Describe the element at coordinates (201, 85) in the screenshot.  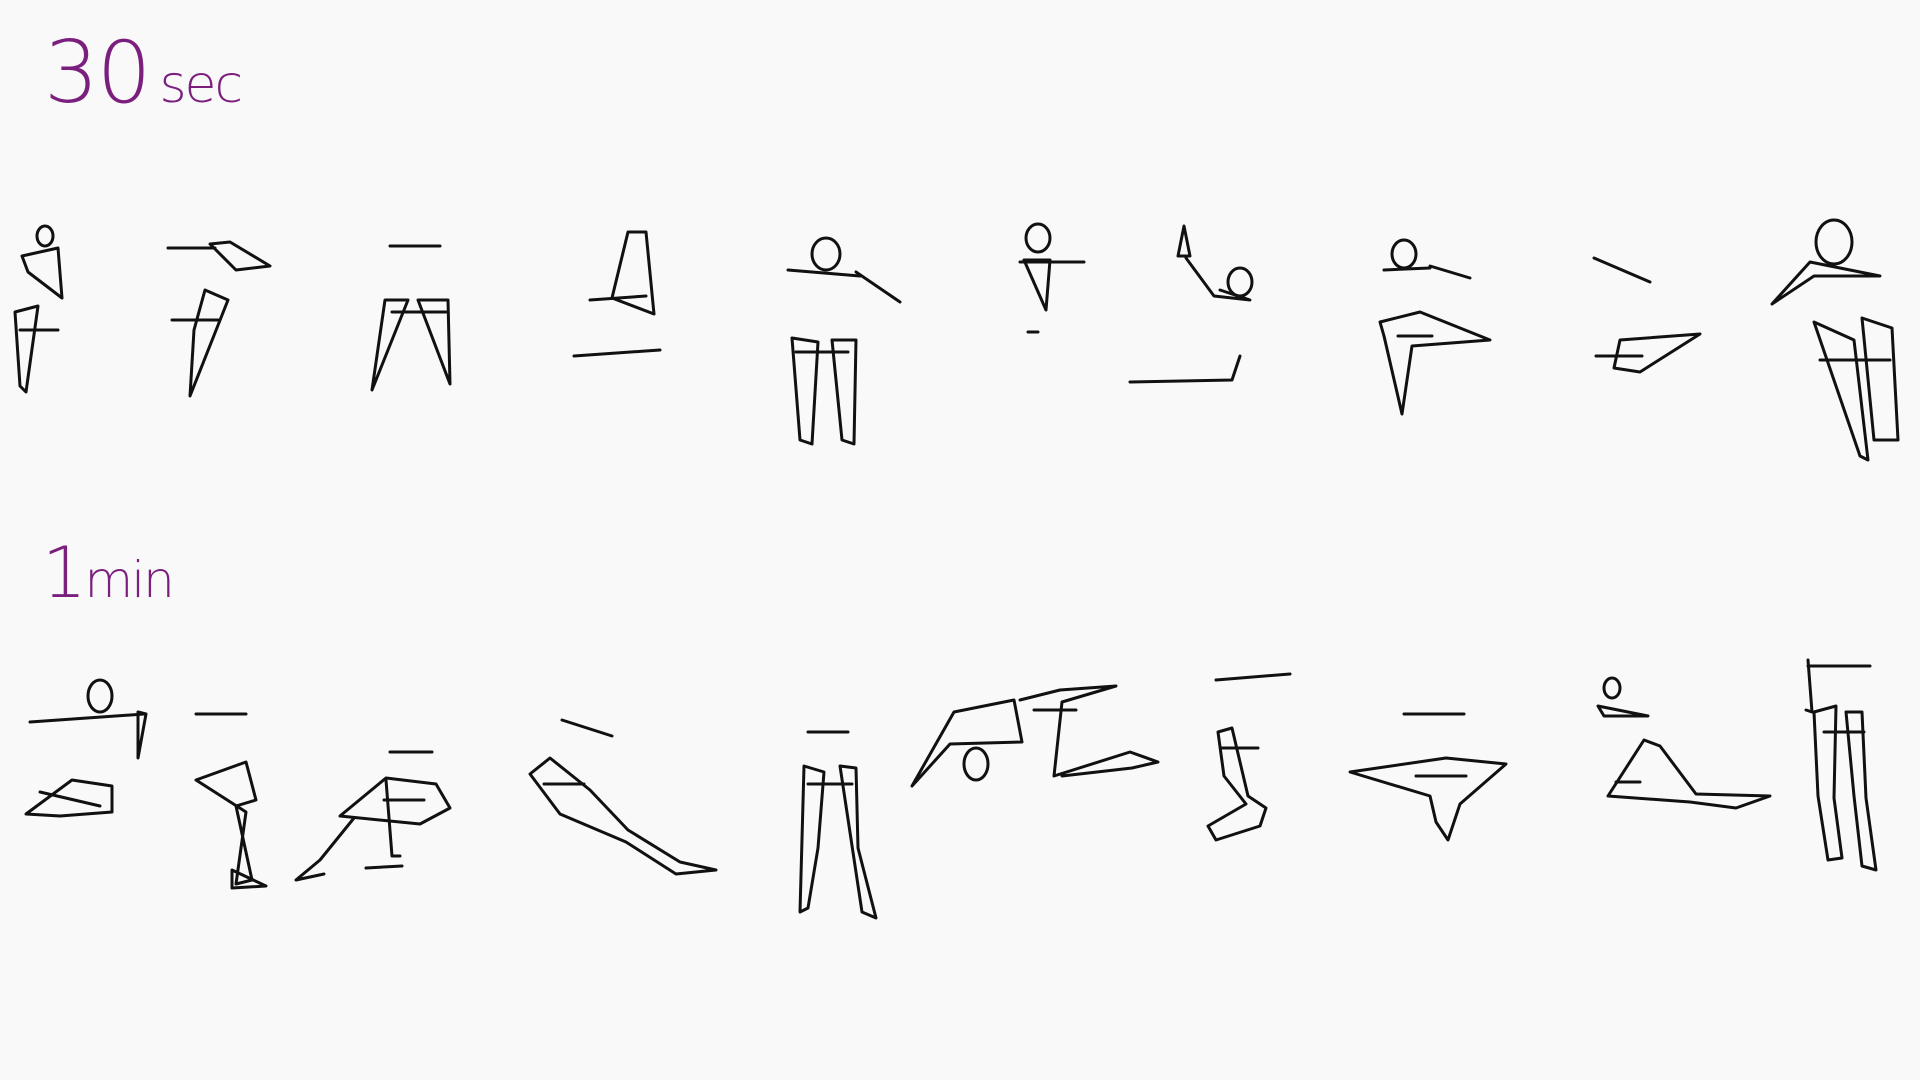
I see `section-unit: sec` at that location.